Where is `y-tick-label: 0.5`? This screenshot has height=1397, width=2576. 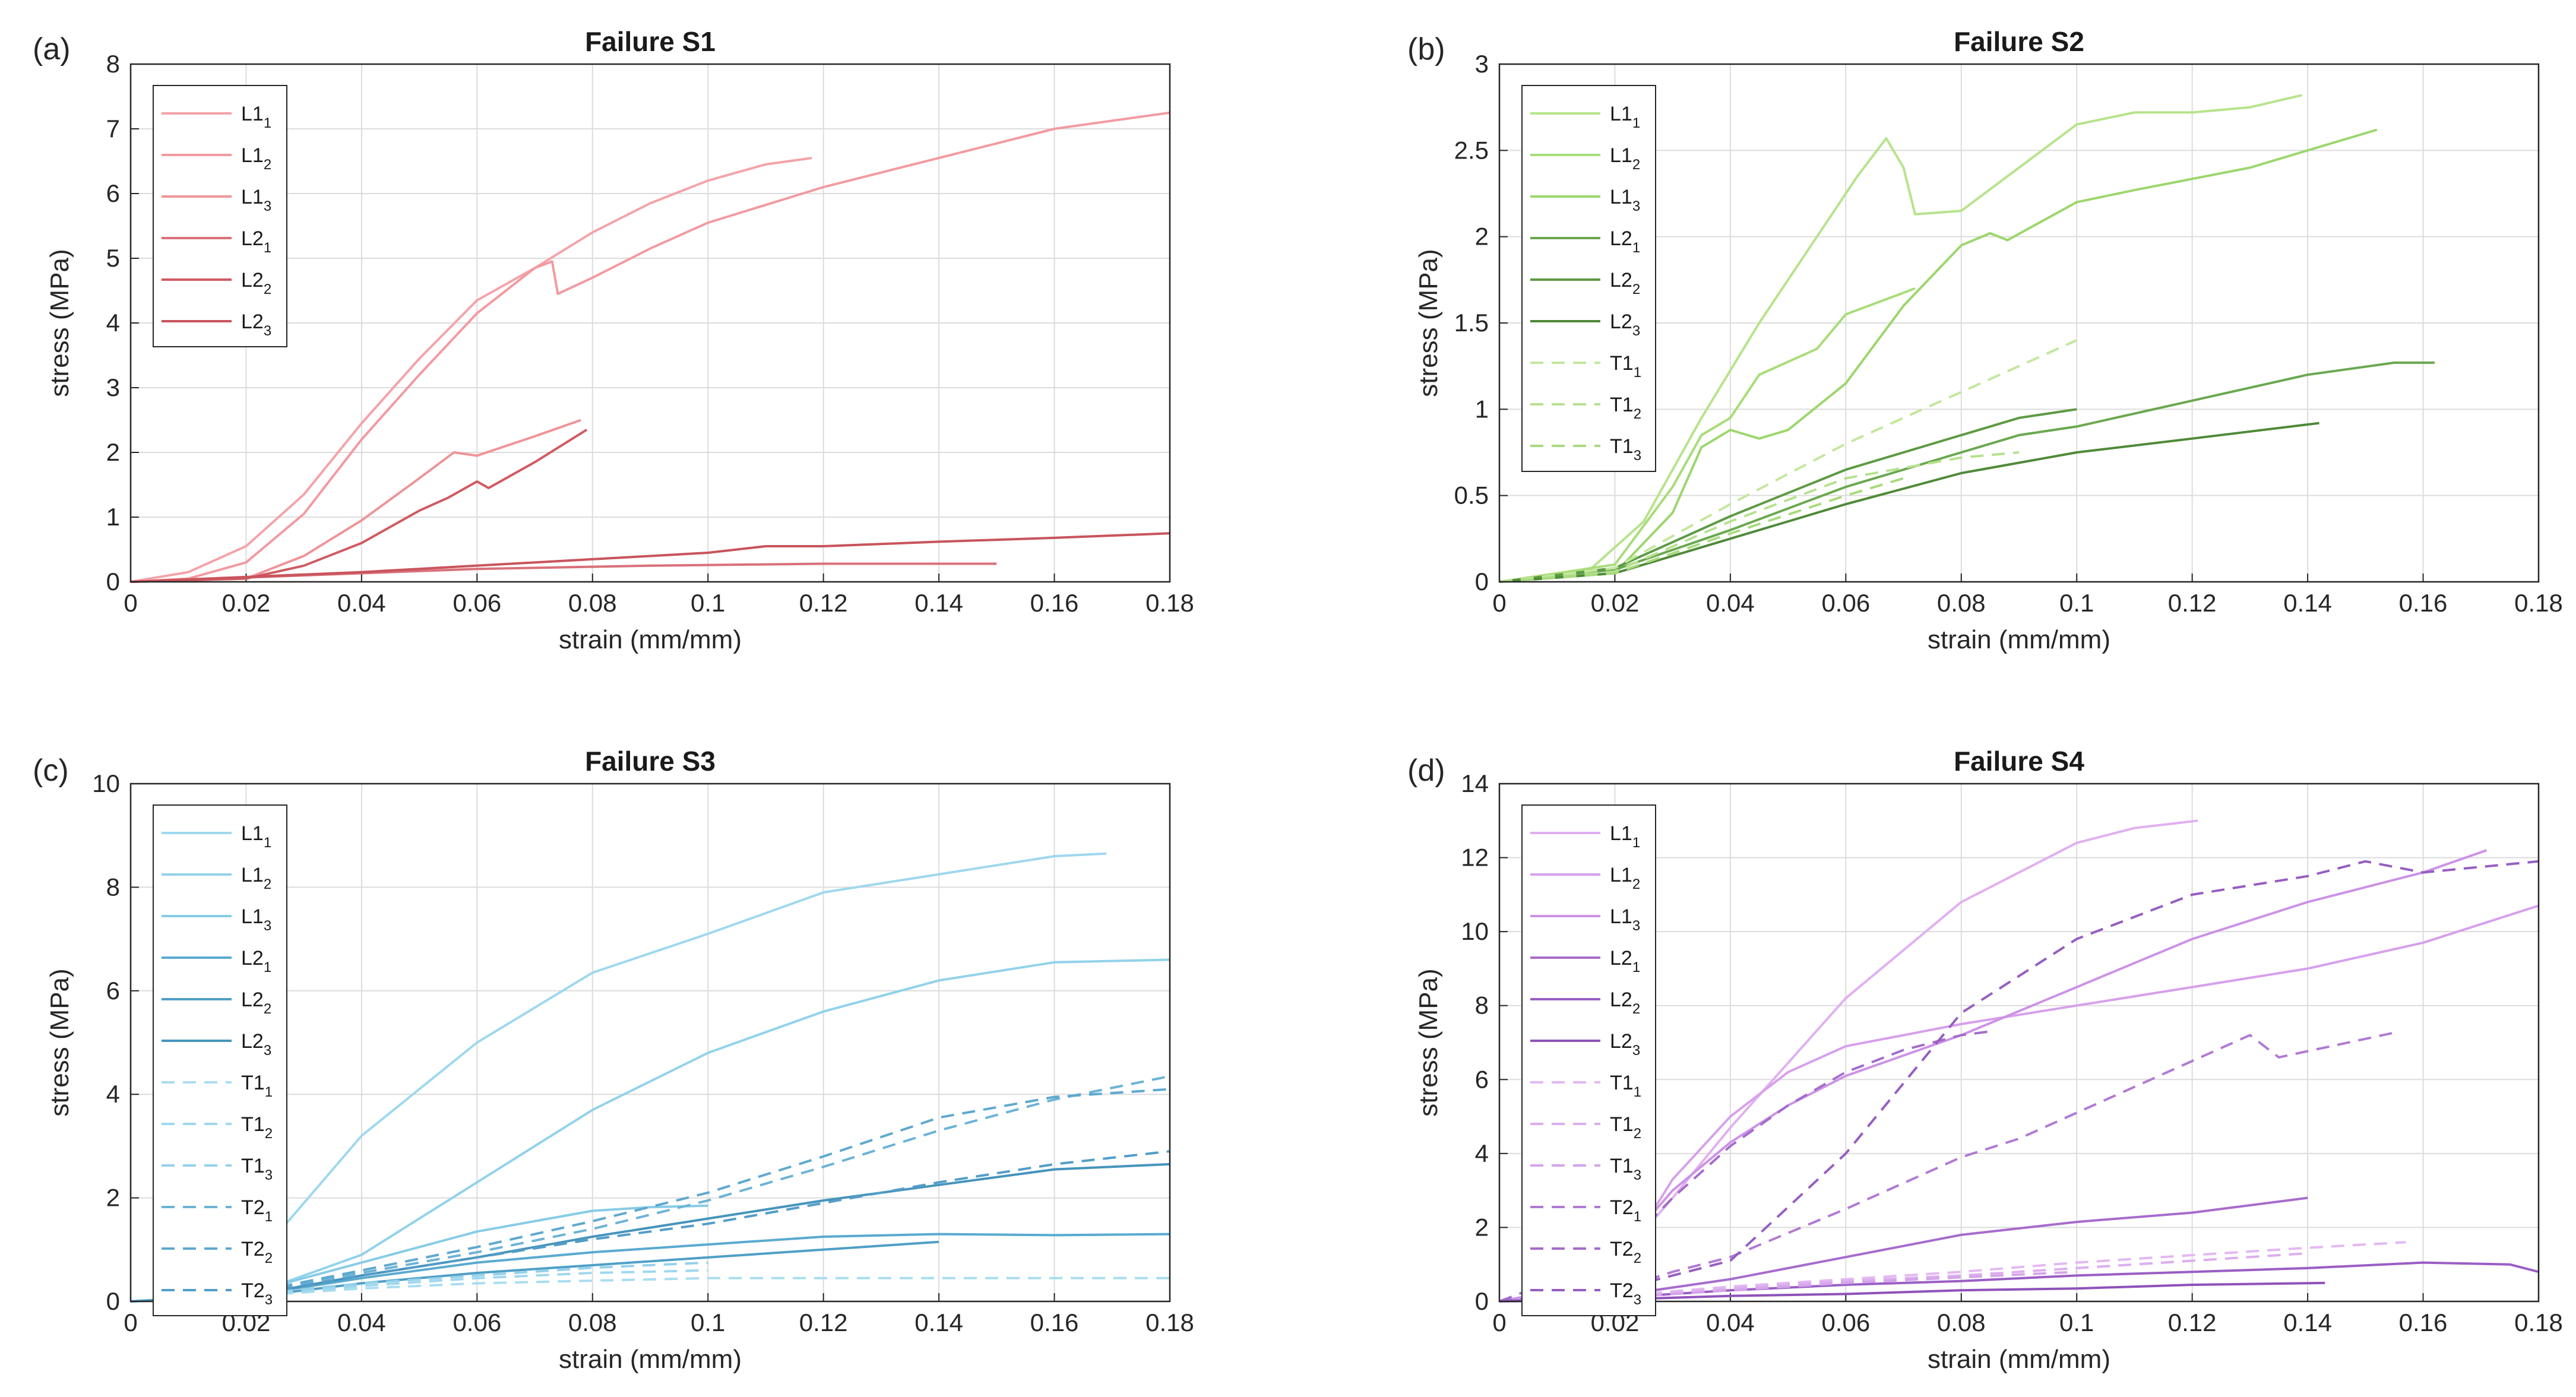 y-tick-label: 0.5 is located at coordinates (1471, 495).